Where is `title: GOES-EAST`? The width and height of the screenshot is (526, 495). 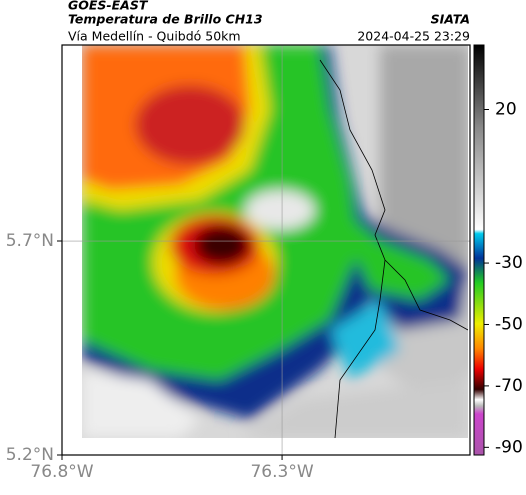
title: GOES-EAST is located at coordinates (108, 6).